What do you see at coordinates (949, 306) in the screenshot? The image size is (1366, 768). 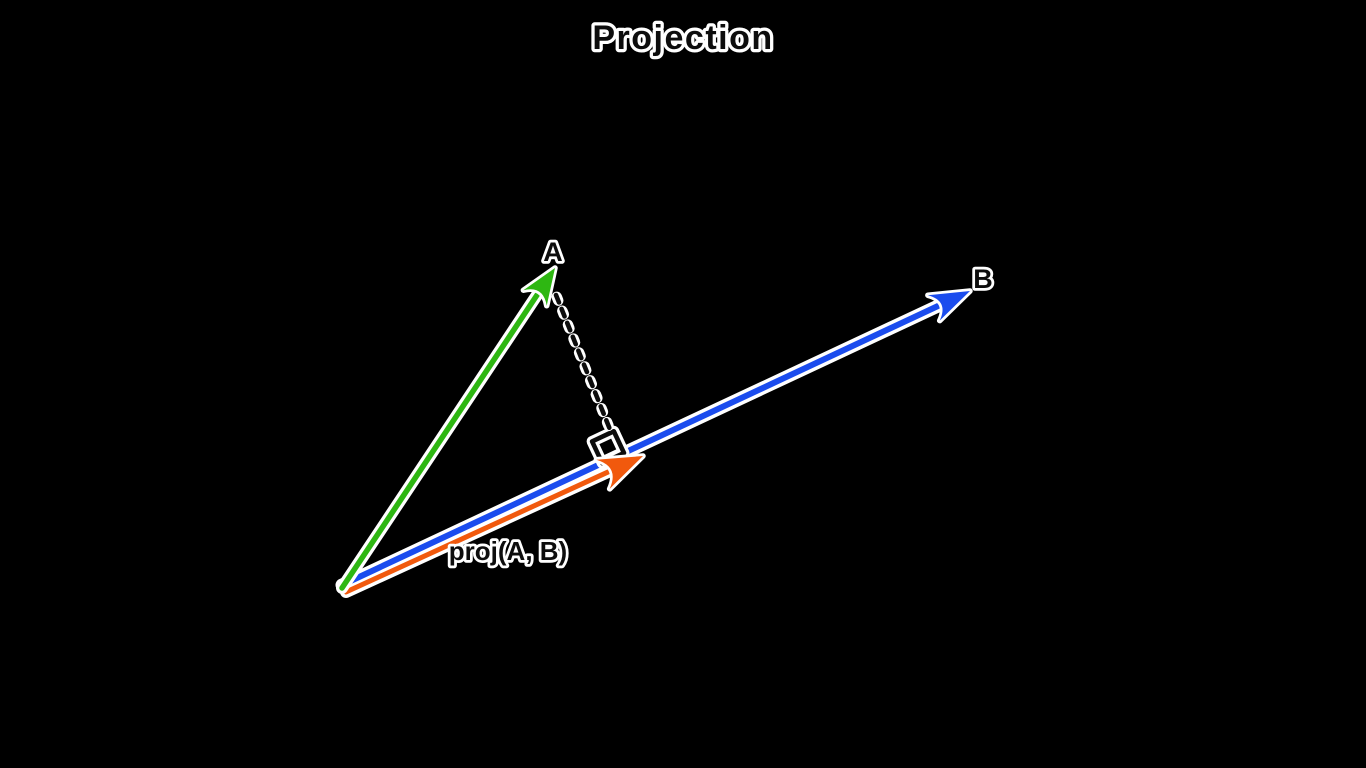 I see `B-arrowhead` at bounding box center [949, 306].